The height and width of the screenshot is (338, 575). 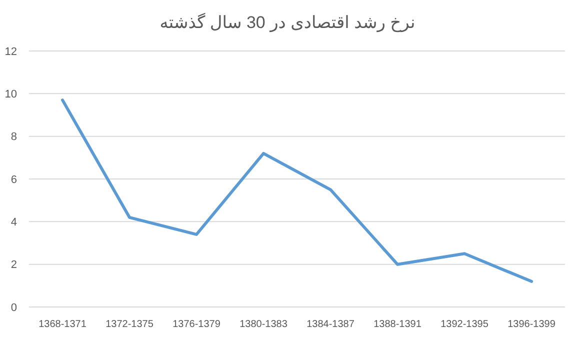 What do you see at coordinates (196, 324) in the screenshot?
I see `x-tick-label: 1376-1379` at bounding box center [196, 324].